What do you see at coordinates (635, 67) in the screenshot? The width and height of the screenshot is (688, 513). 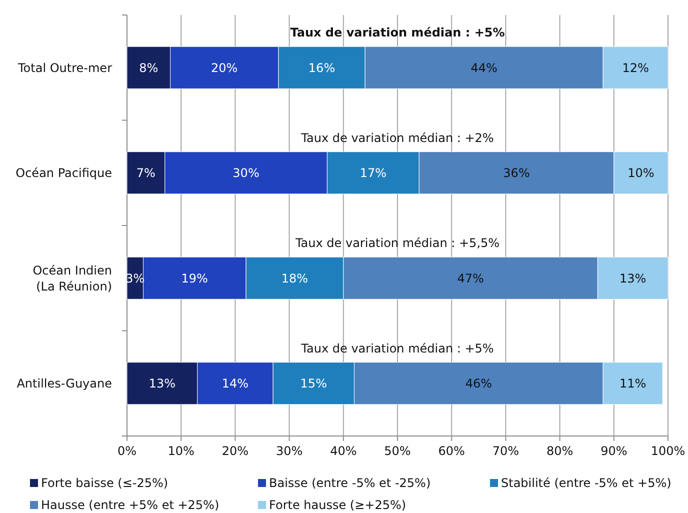 I see `data-label: 12%` at bounding box center [635, 67].